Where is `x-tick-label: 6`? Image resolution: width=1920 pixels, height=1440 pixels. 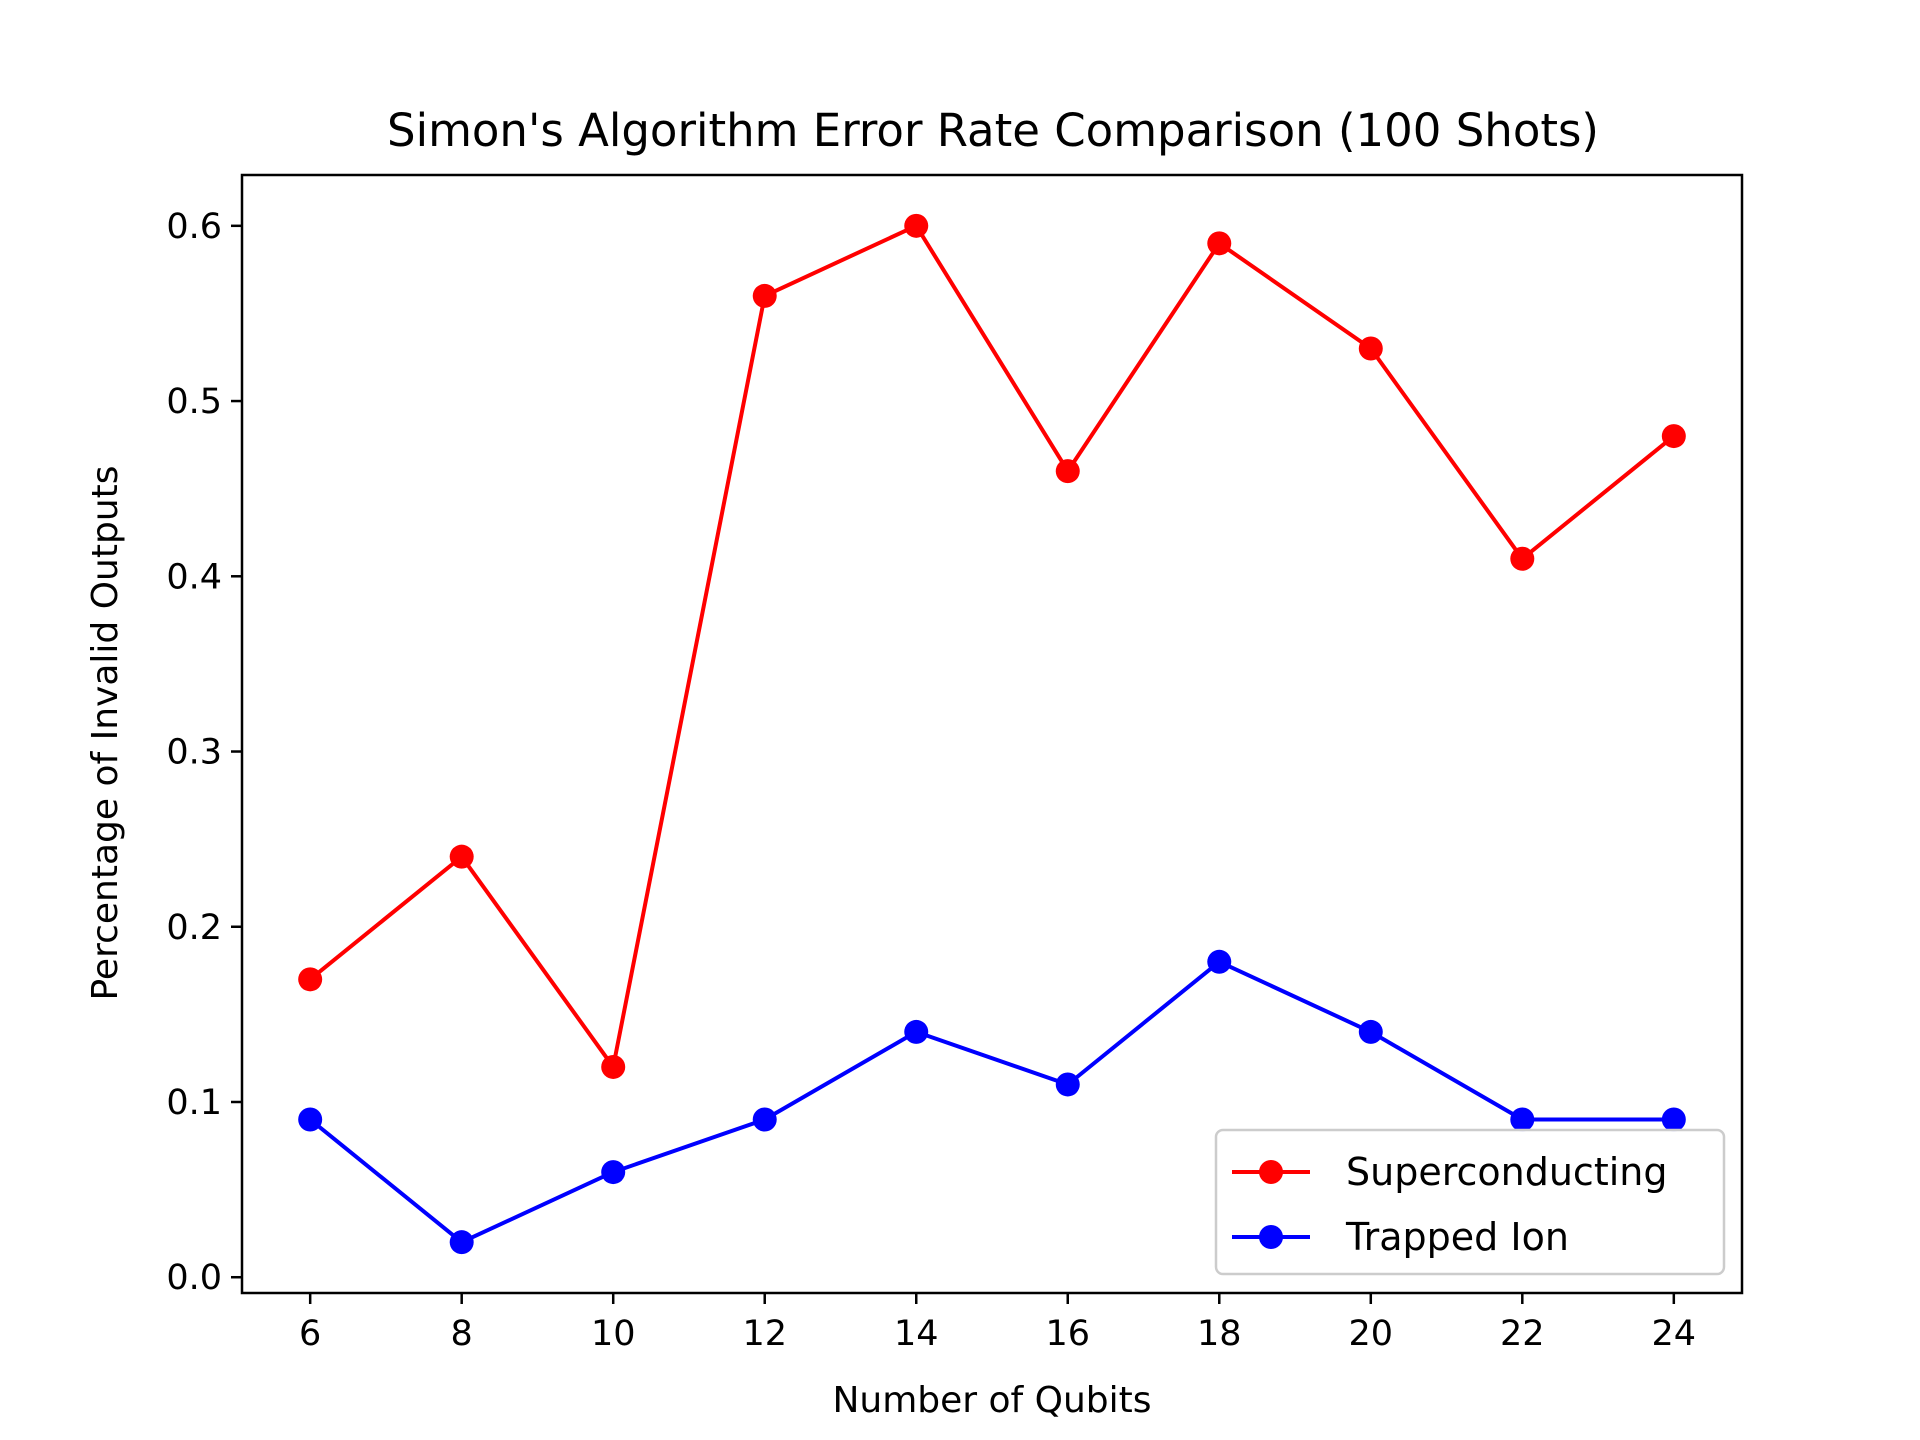 x-tick-label: 6 is located at coordinates (310, 1334).